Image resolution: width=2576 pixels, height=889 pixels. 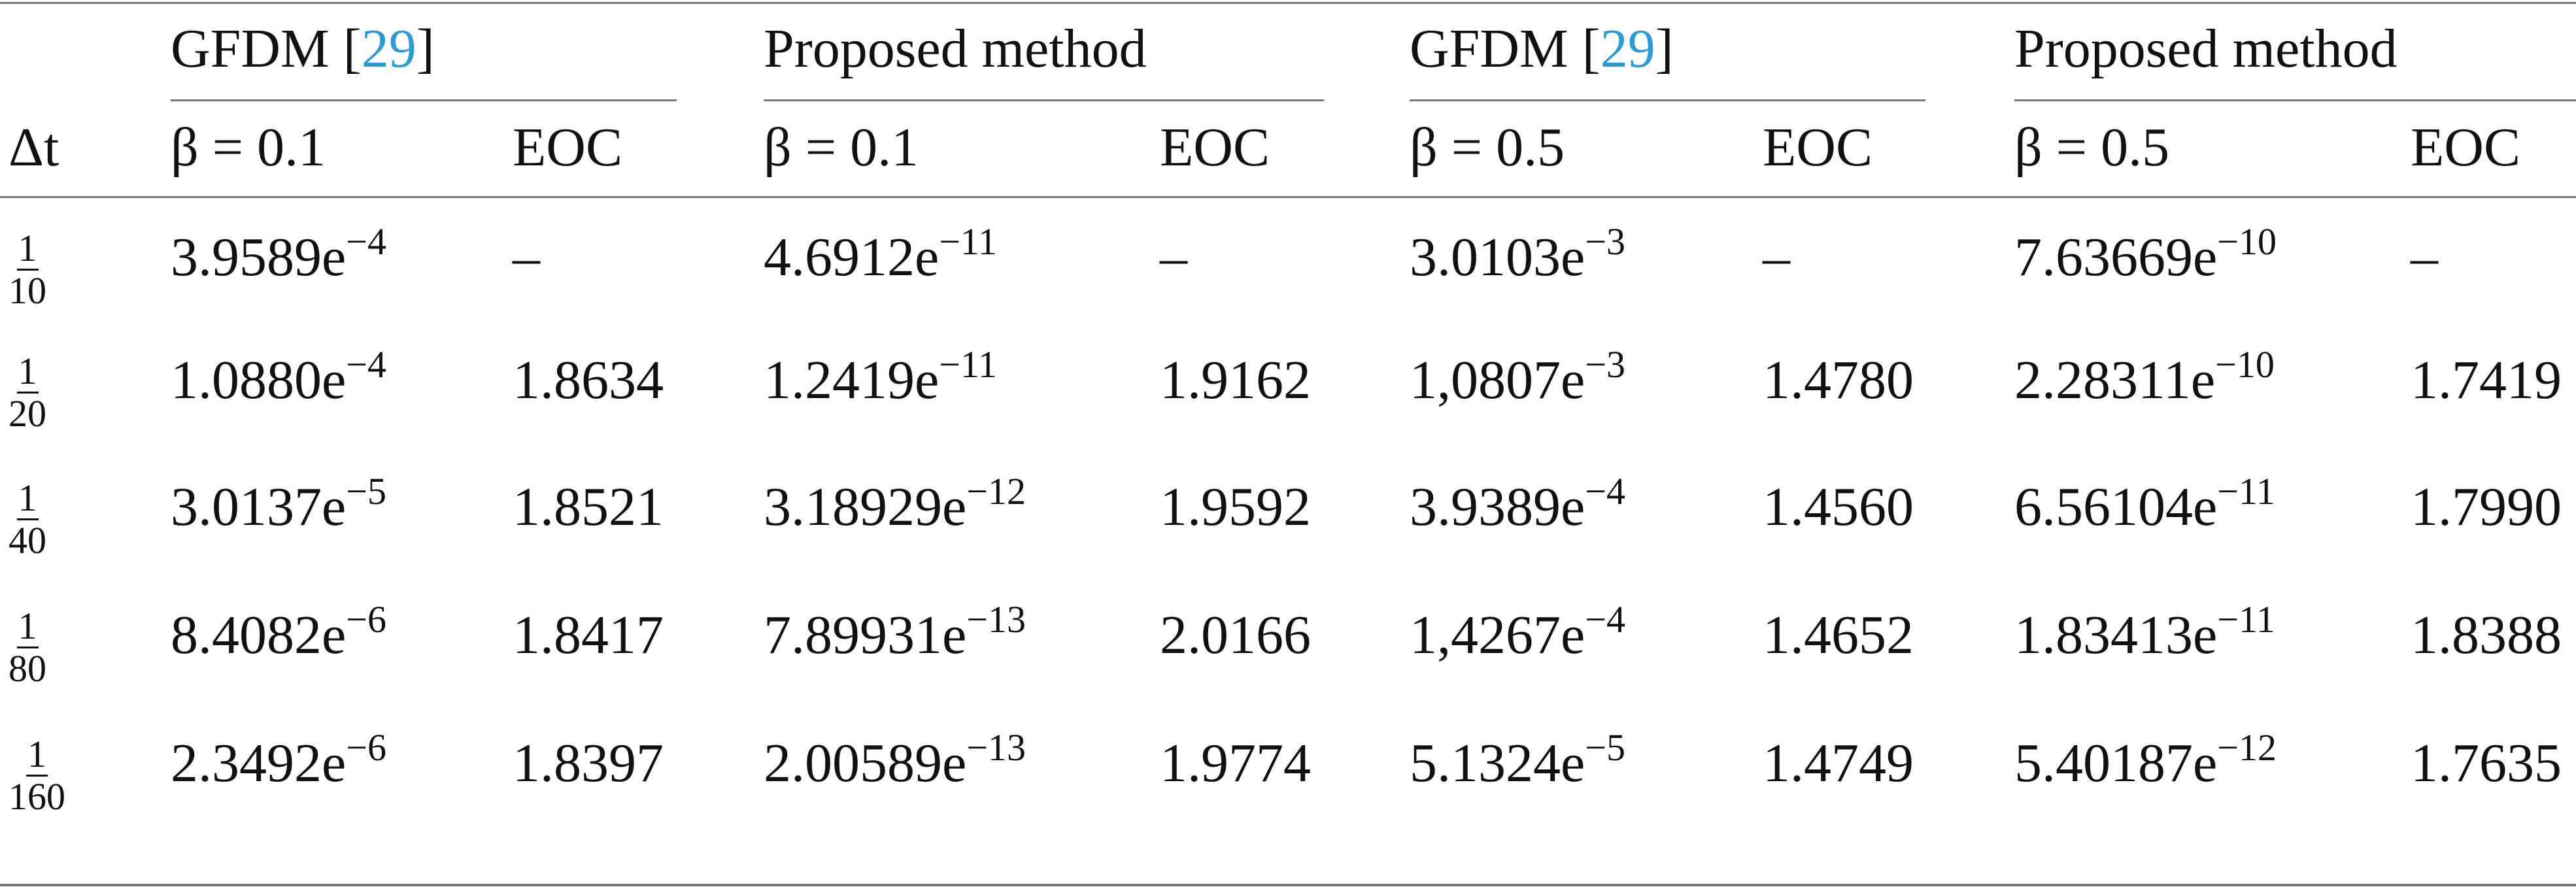 I want to click on denominator: 10, so click(x=27, y=290).